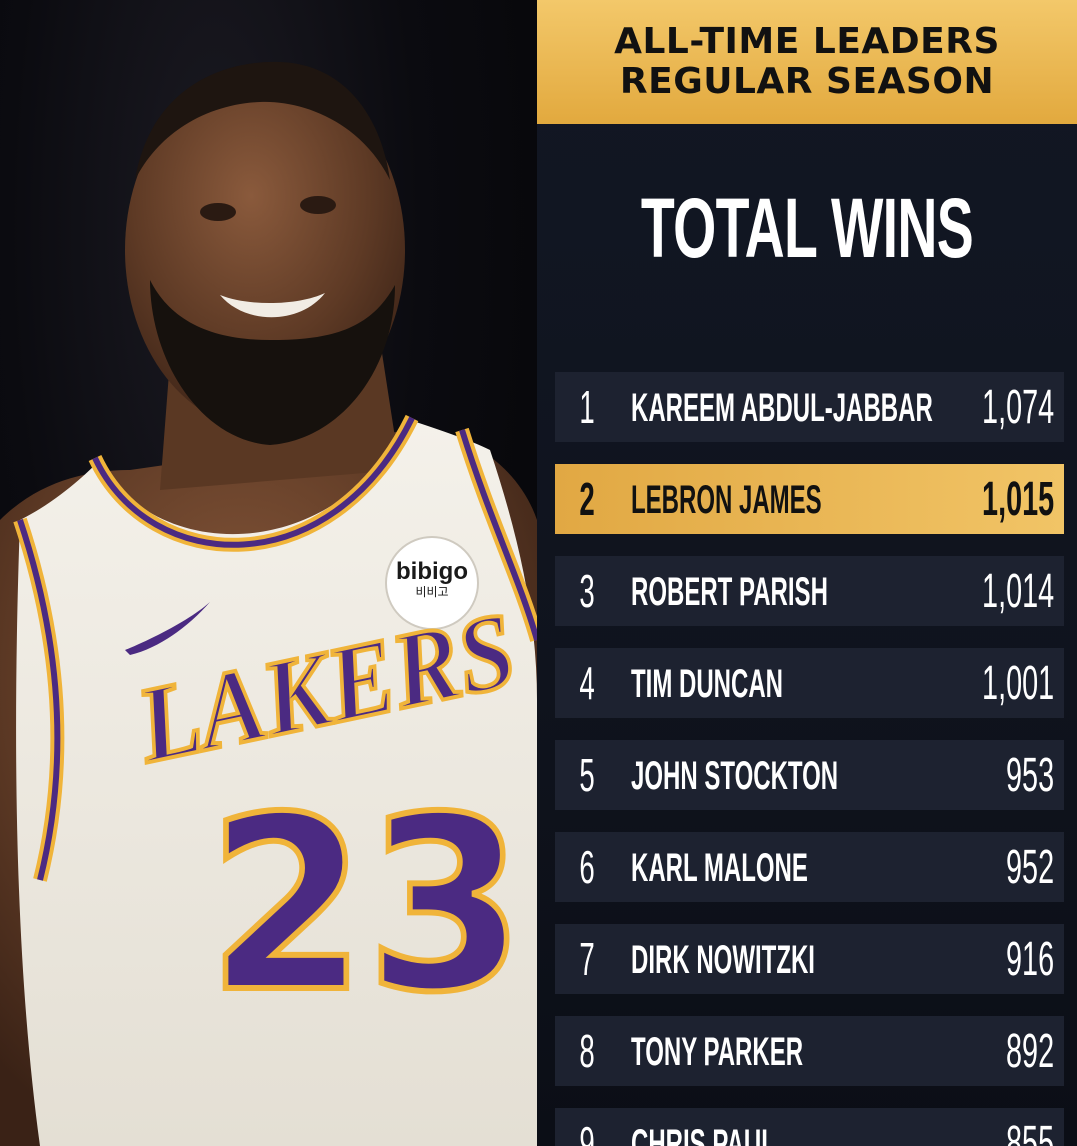 This screenshot has height=1146, width=1077. What do you see at coordinates (587, 959) in the screenshot?
I see `leader-rank: 7` at bounding box center [587, 959].